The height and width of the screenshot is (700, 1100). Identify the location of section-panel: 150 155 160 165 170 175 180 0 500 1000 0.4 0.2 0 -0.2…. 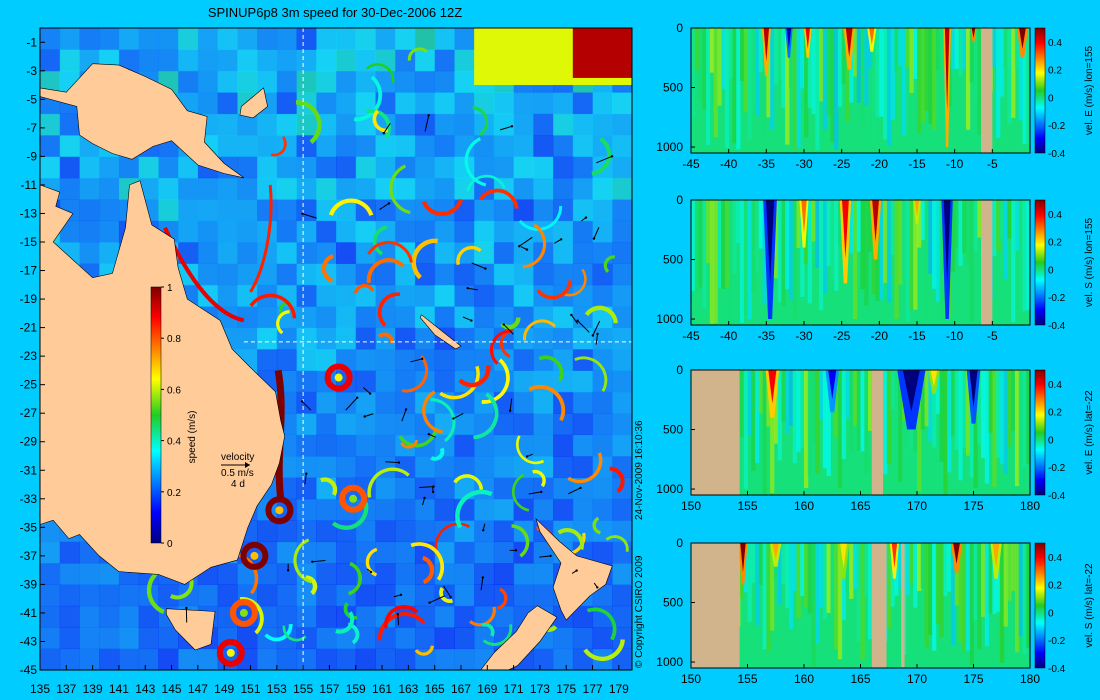
(875, 438).